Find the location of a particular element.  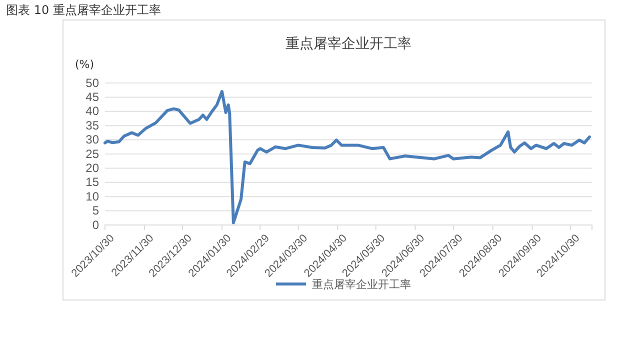

y-tick-label: 35 is located at coordinates (93, 125).